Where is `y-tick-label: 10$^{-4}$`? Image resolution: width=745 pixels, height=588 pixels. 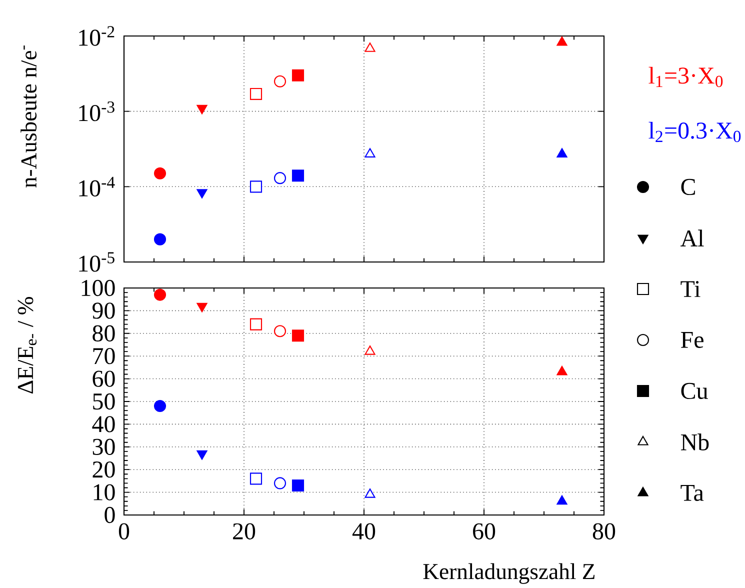
y-tick-label: 10$^{-4}$ is located at coordinates (97, 186).